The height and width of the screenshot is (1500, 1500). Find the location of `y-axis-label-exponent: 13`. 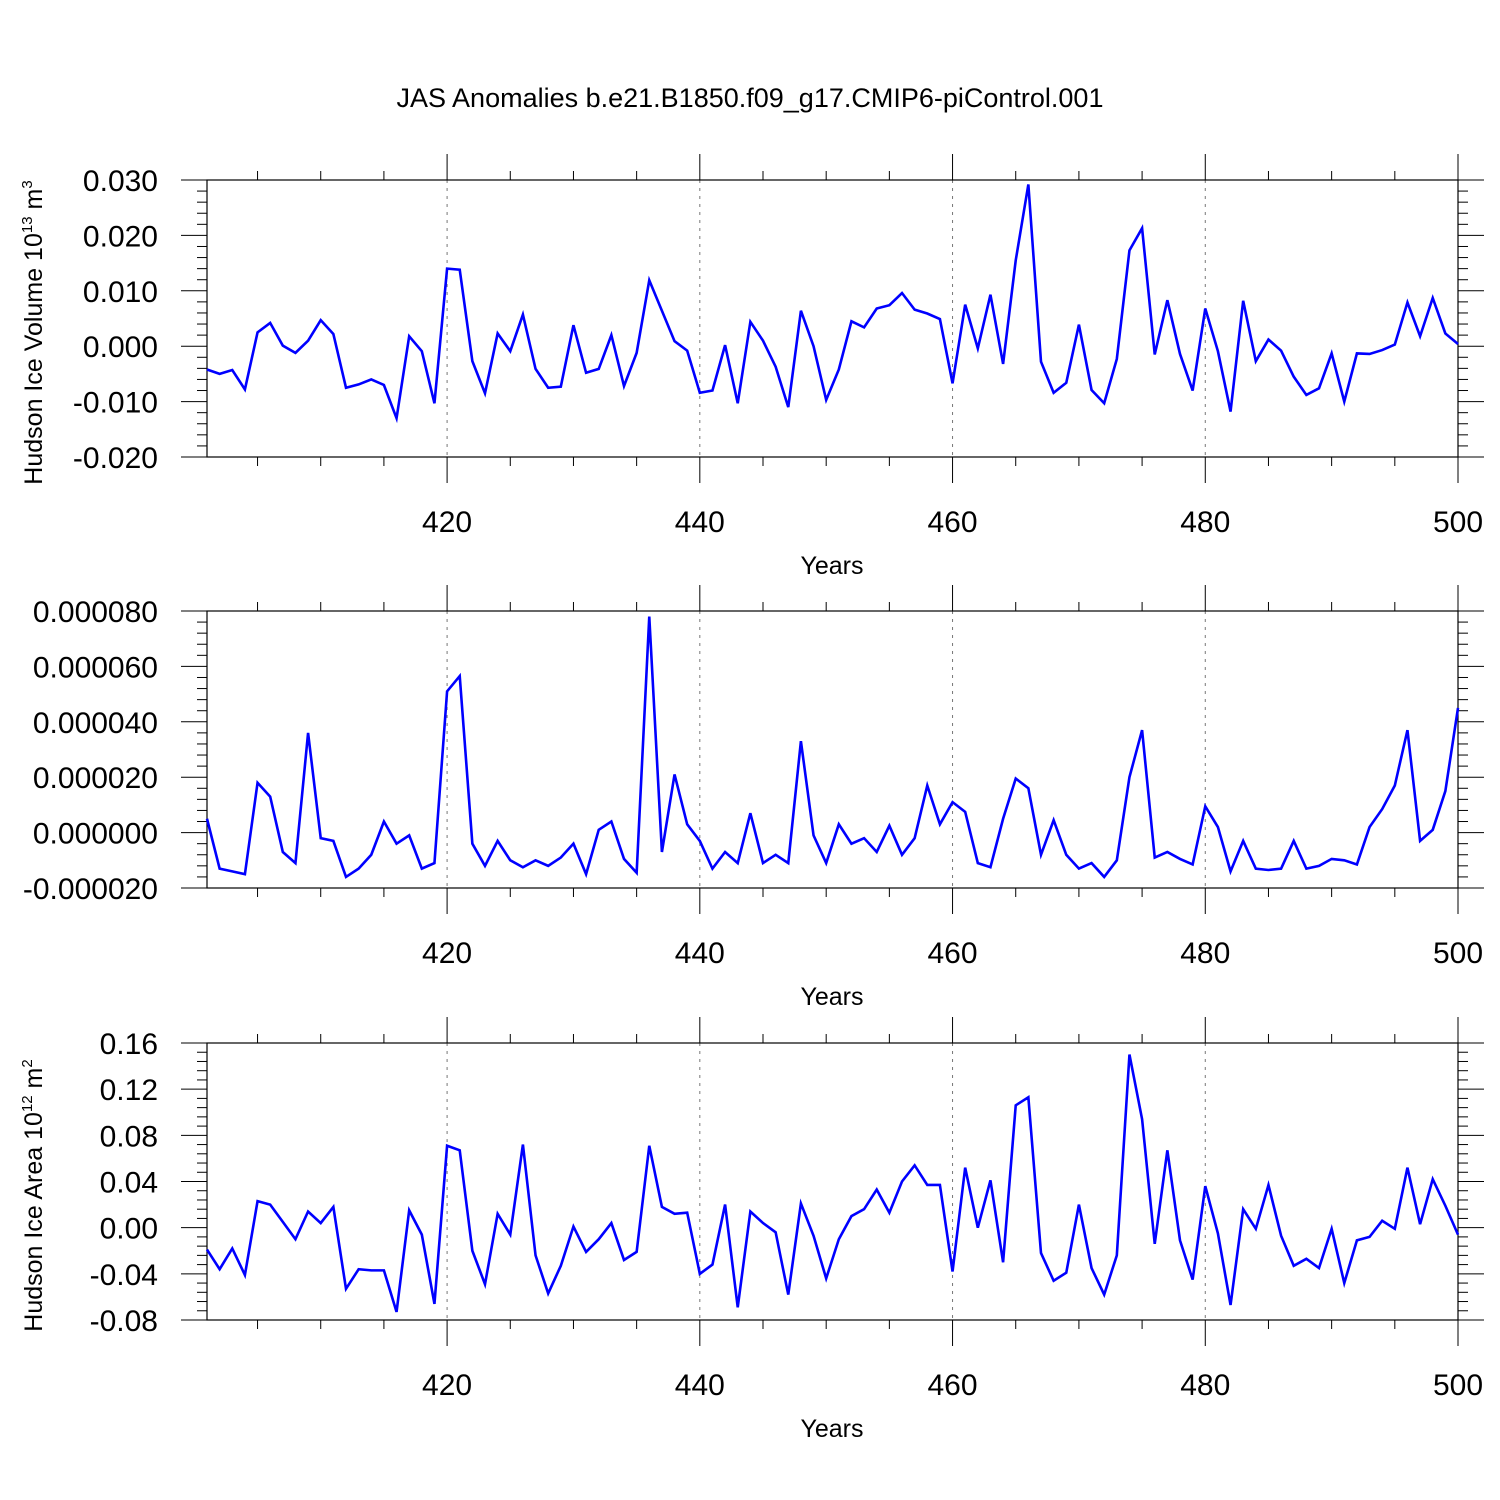

y-axis-label-exponent: 13 is located at coordinates (27, 224).